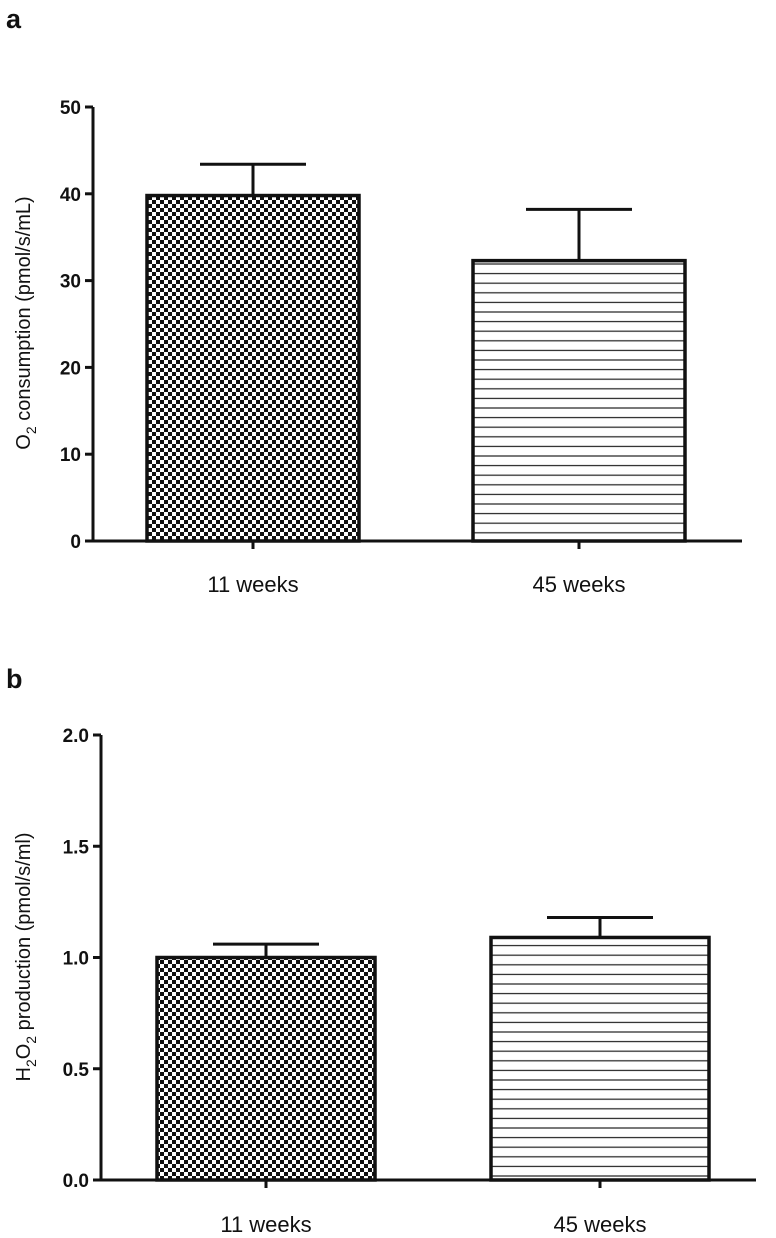 This screenshot has width=776, height=1238. What do you see at coordinates (70, 195) in the screenshot?
I see `y-tick-label: 40` at bounding box center [70, 195].